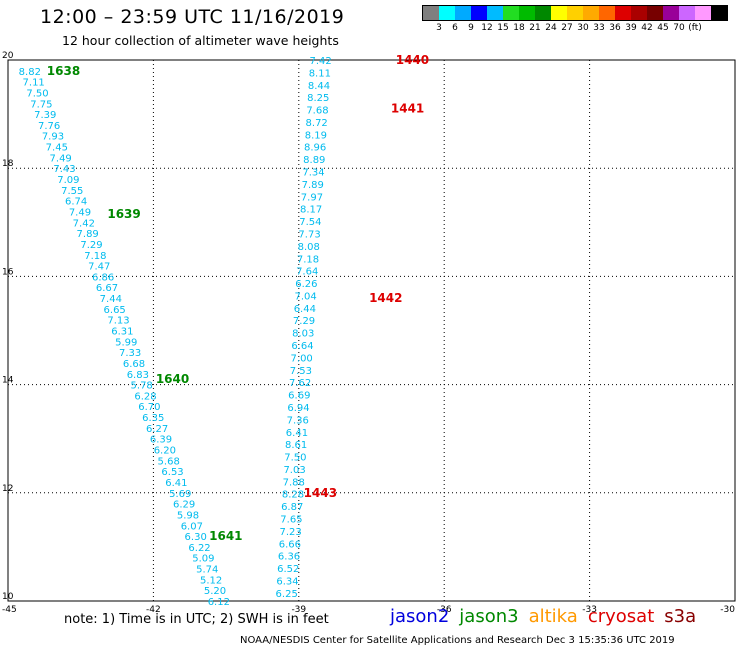  What do you see at coordinates (184, 505) in the screenshot?
I see `swh-value: 6.29` at bounding box center [184, 505].